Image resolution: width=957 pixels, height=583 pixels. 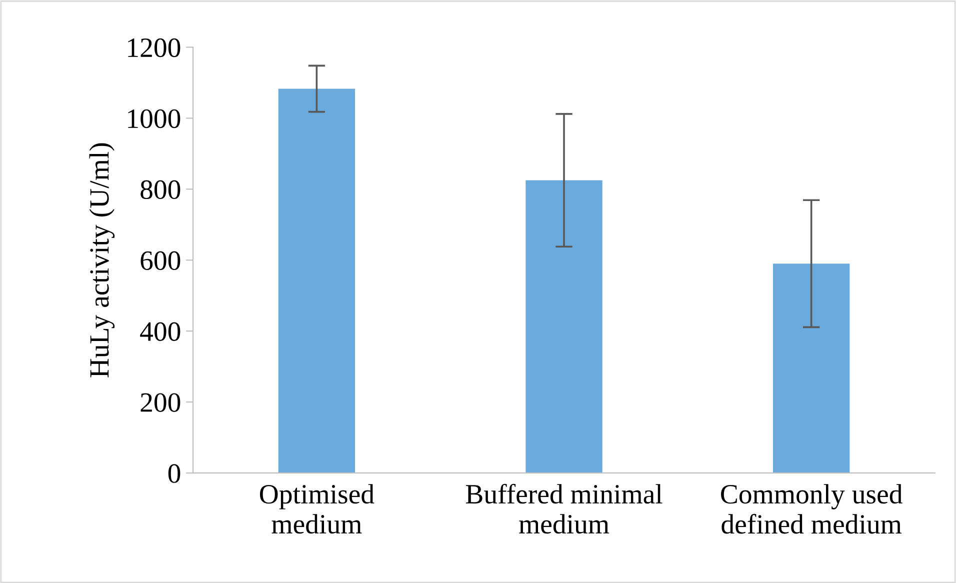 What do you see at coordinates (174, 473) in the screenshot?
I see `y-tick-label: 0` at bounding box center [174, 473].